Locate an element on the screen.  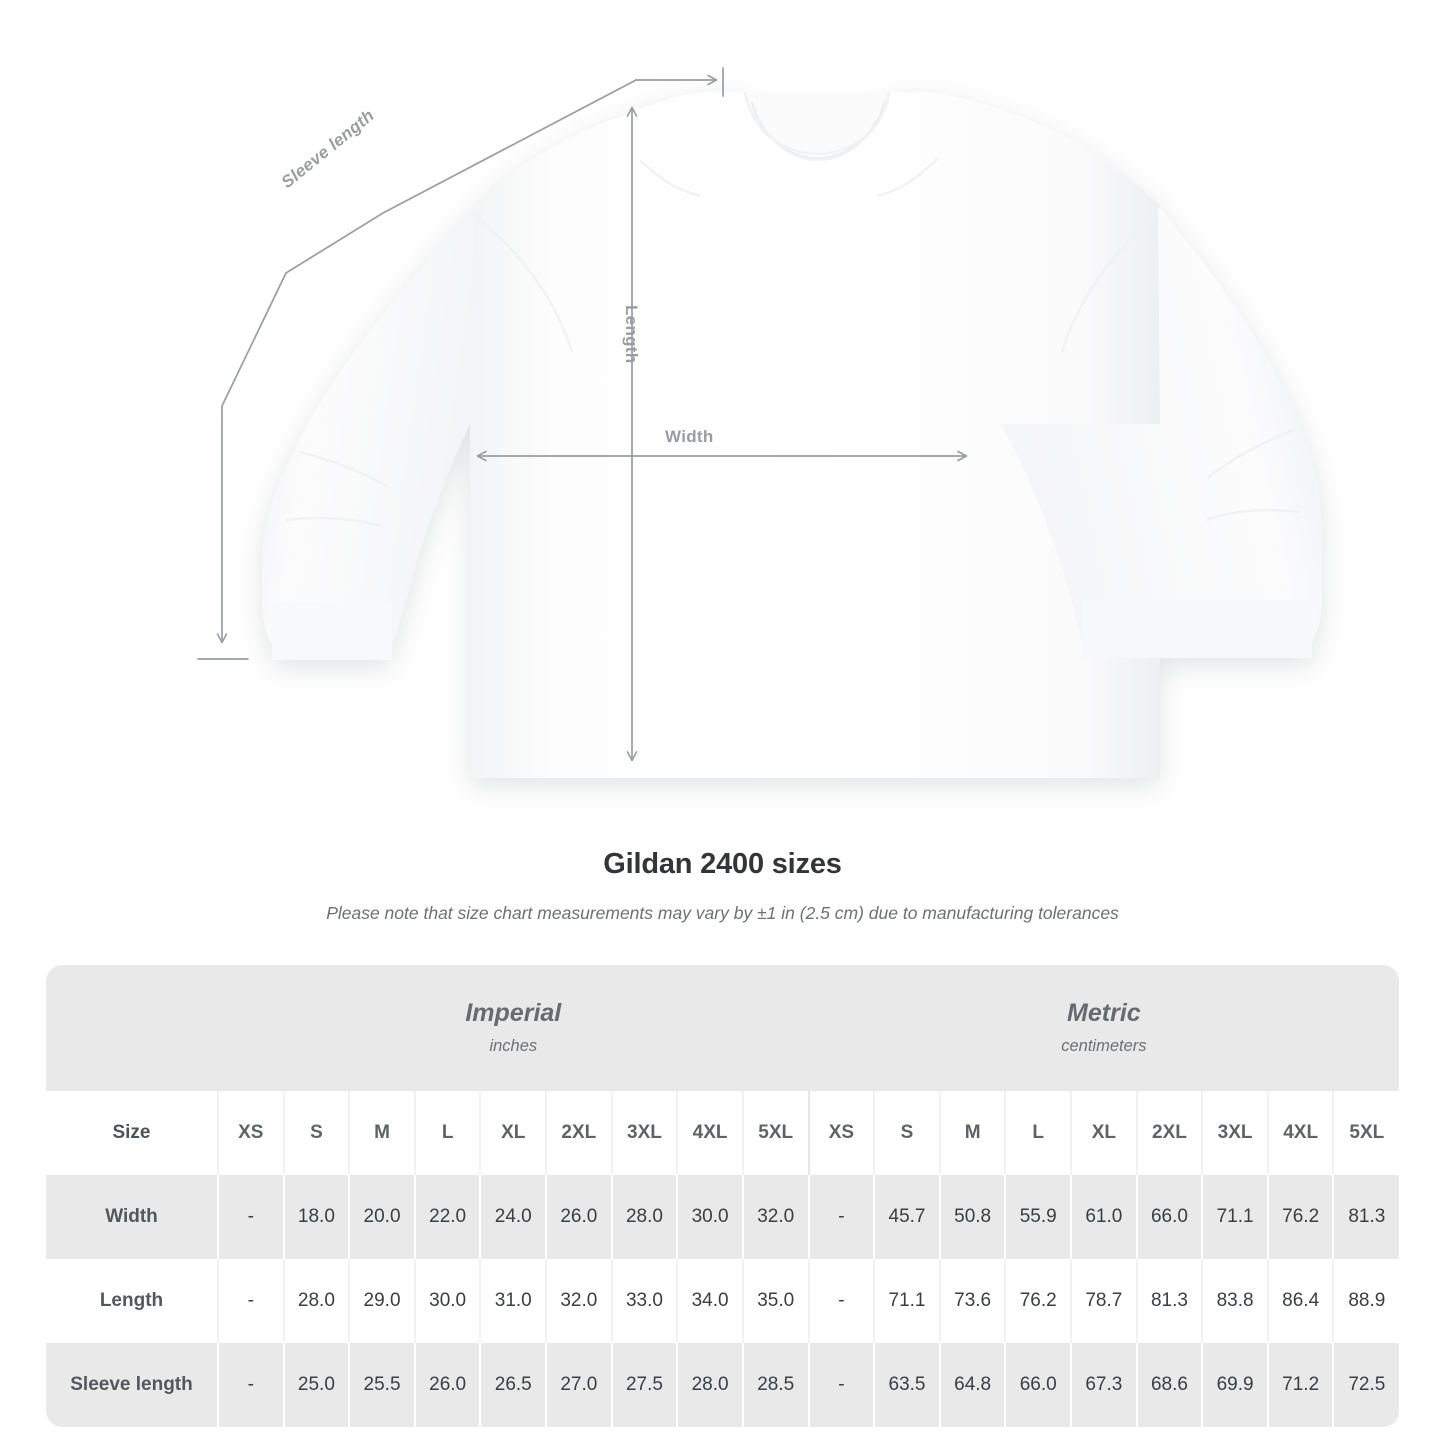
width-label: Width is located at coordinates (689, 436).